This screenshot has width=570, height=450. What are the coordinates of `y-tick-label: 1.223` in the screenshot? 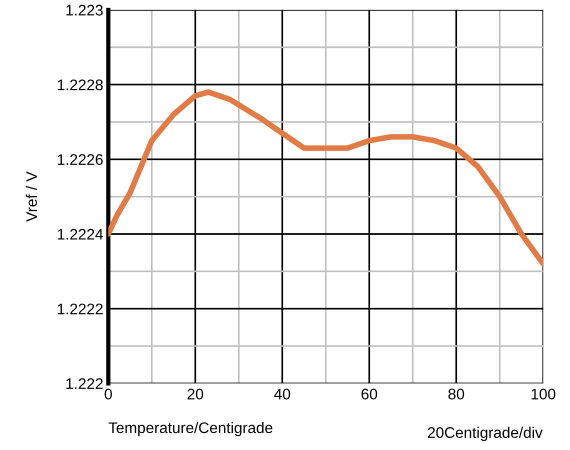 It's located at (84, 10).